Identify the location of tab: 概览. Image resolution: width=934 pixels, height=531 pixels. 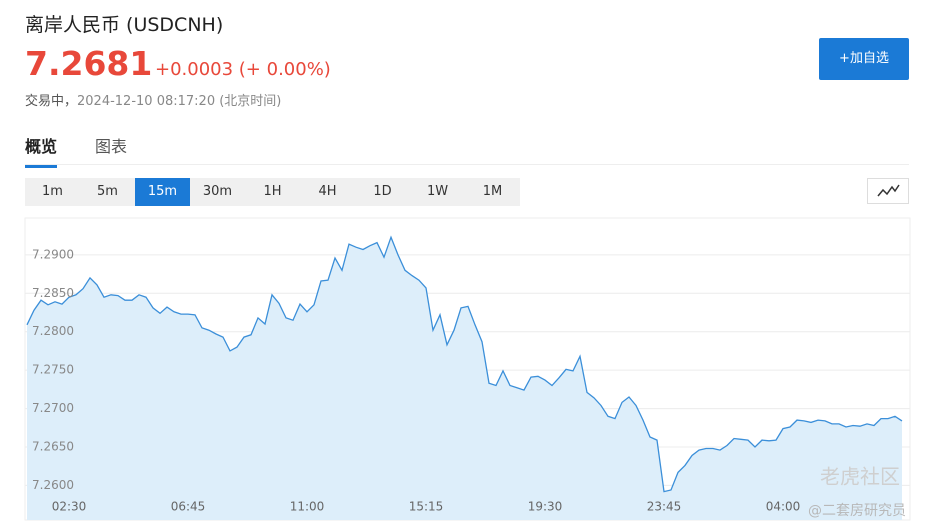
(41, 150).